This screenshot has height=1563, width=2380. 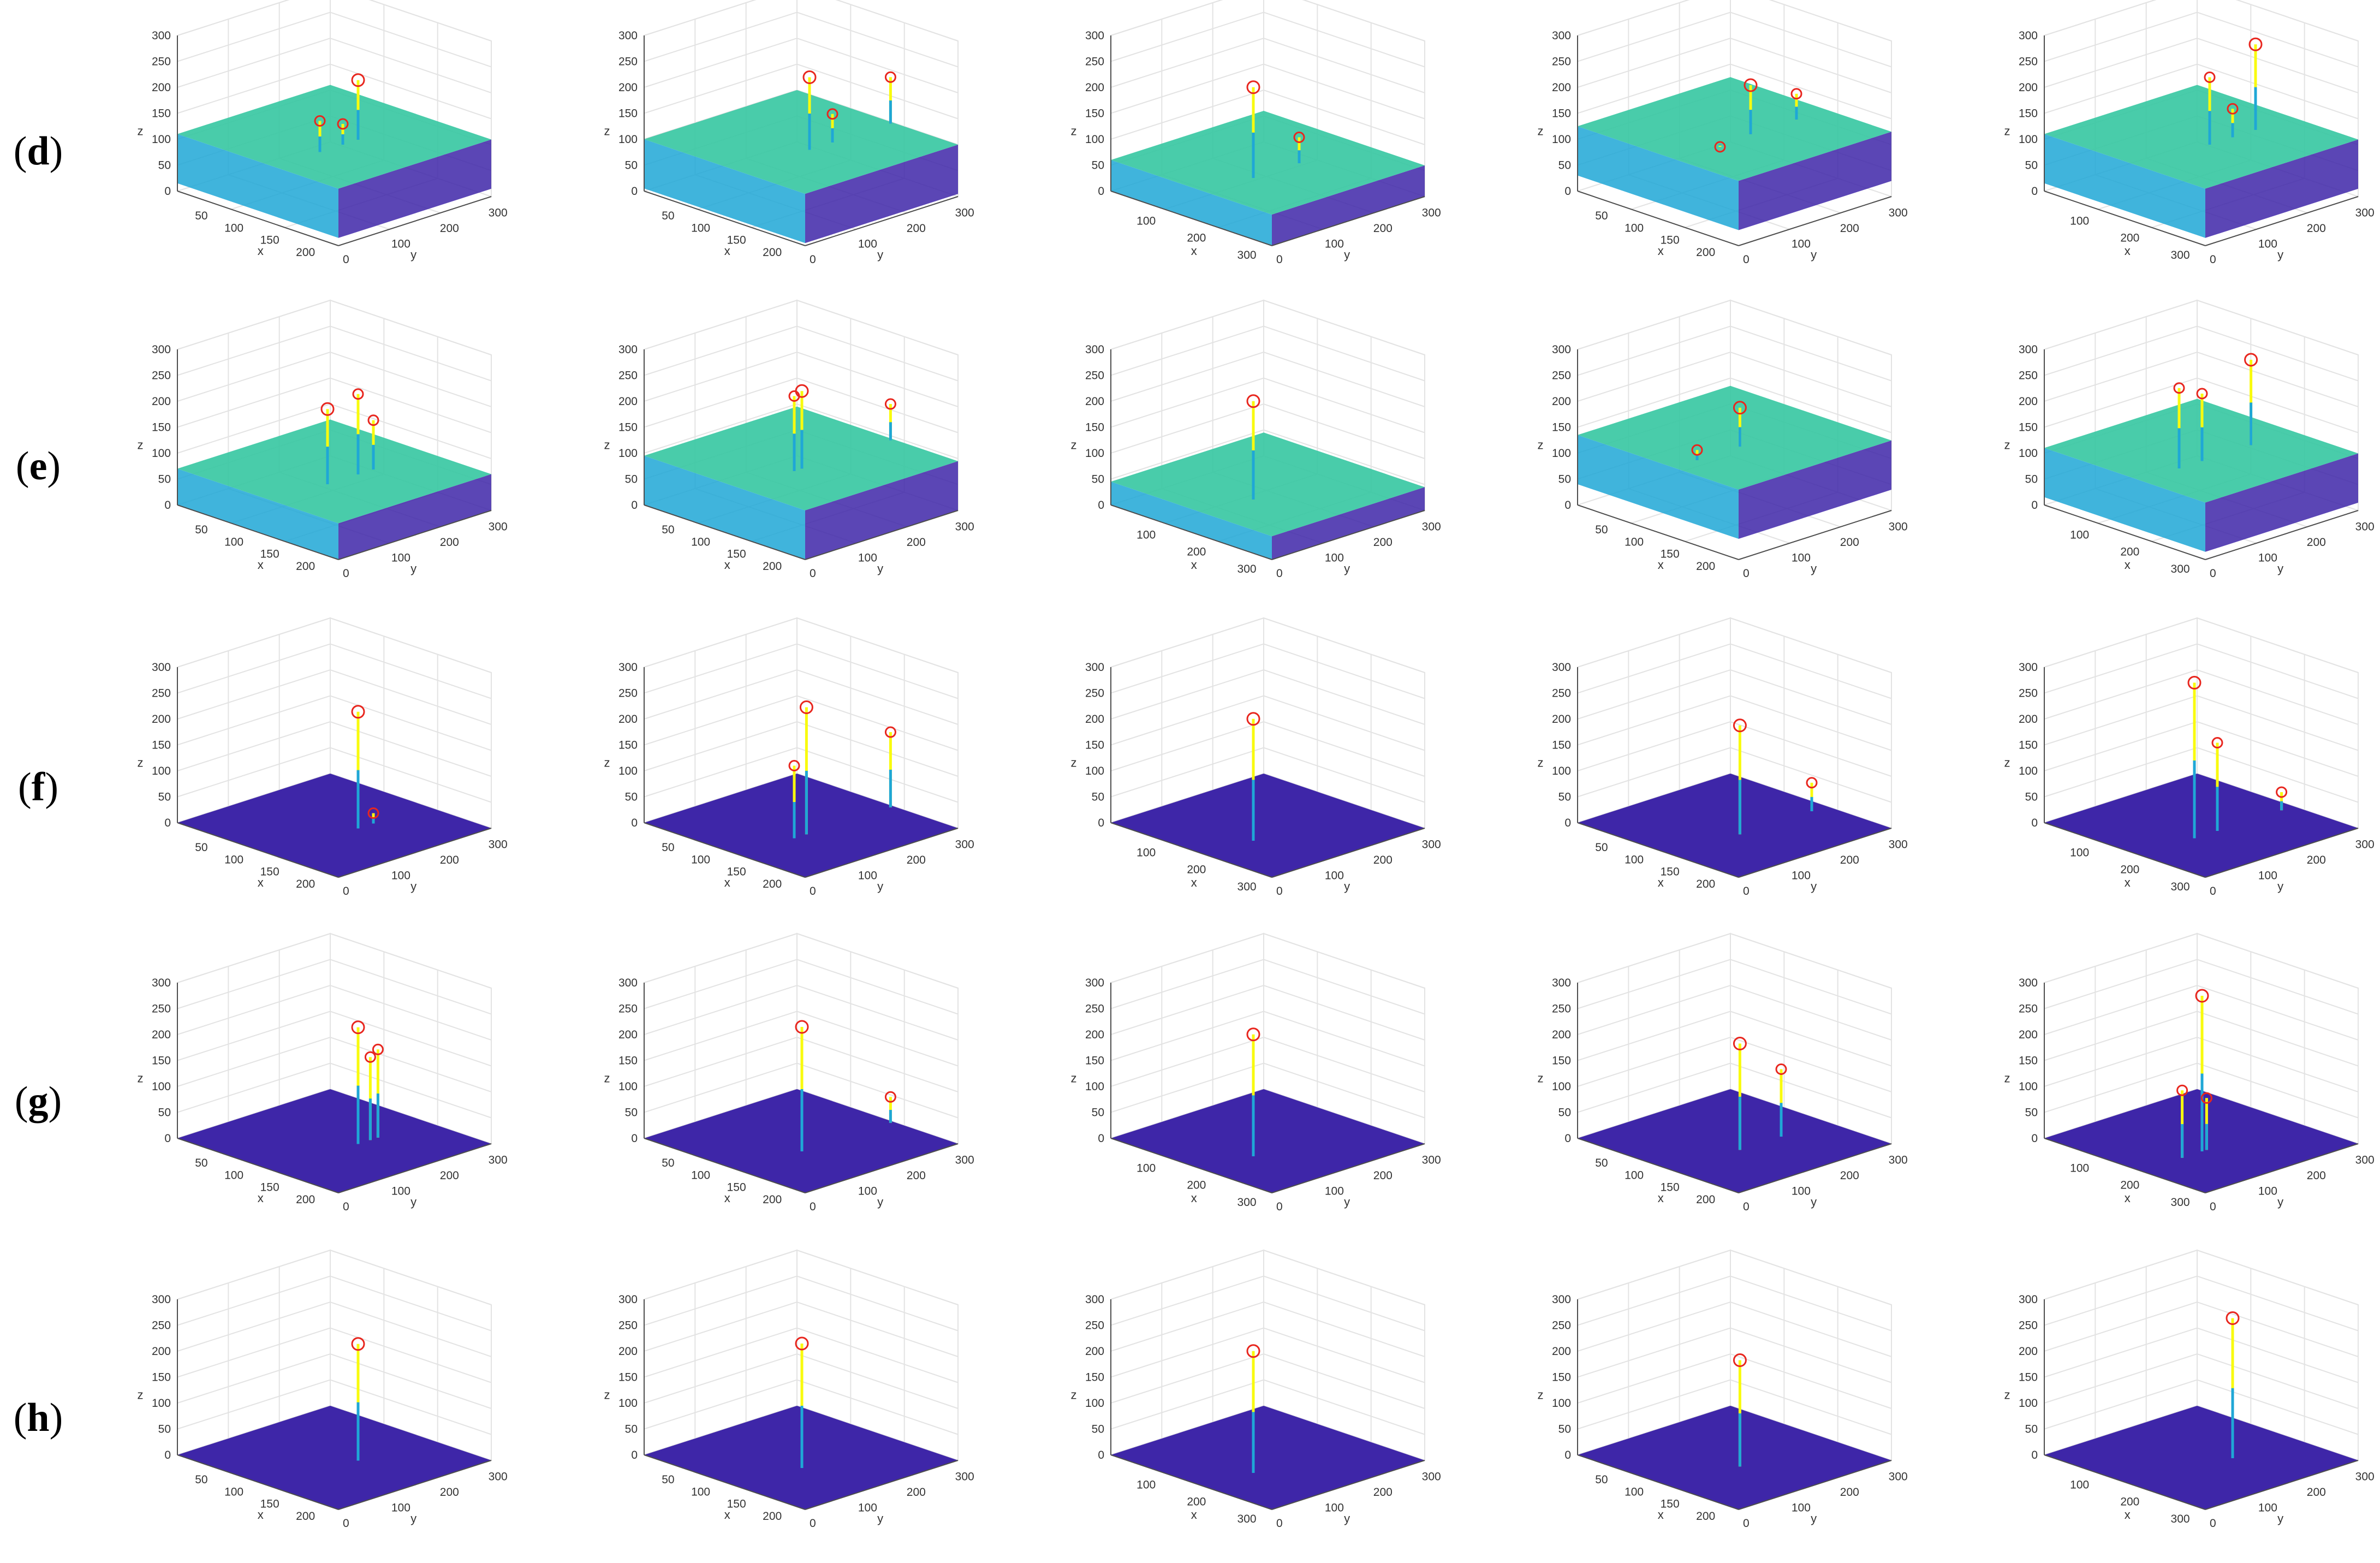 I want to click on y-tick-label: 0, so click(x=1279, y=1207).